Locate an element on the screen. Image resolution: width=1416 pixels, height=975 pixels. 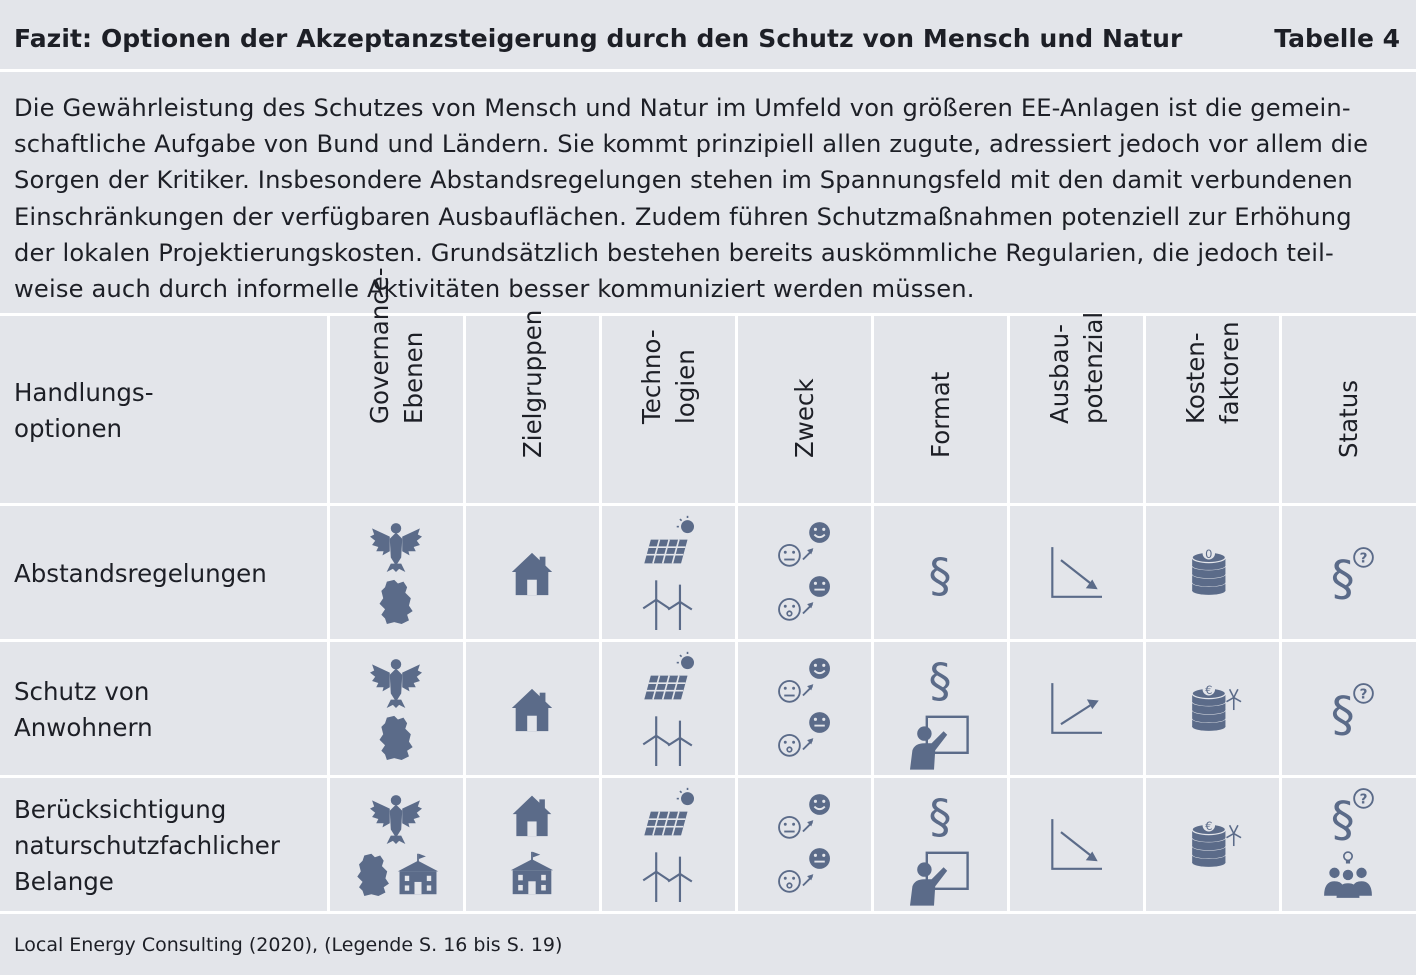
column-header-line: Kosten- is located at coordinates (1195, 378).